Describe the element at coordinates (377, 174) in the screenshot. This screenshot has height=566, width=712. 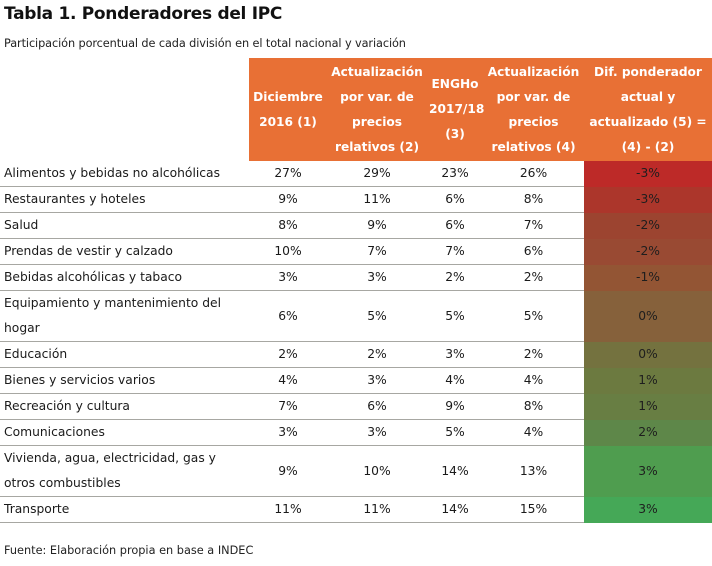
I see `act2-cell: 29%` at that location.